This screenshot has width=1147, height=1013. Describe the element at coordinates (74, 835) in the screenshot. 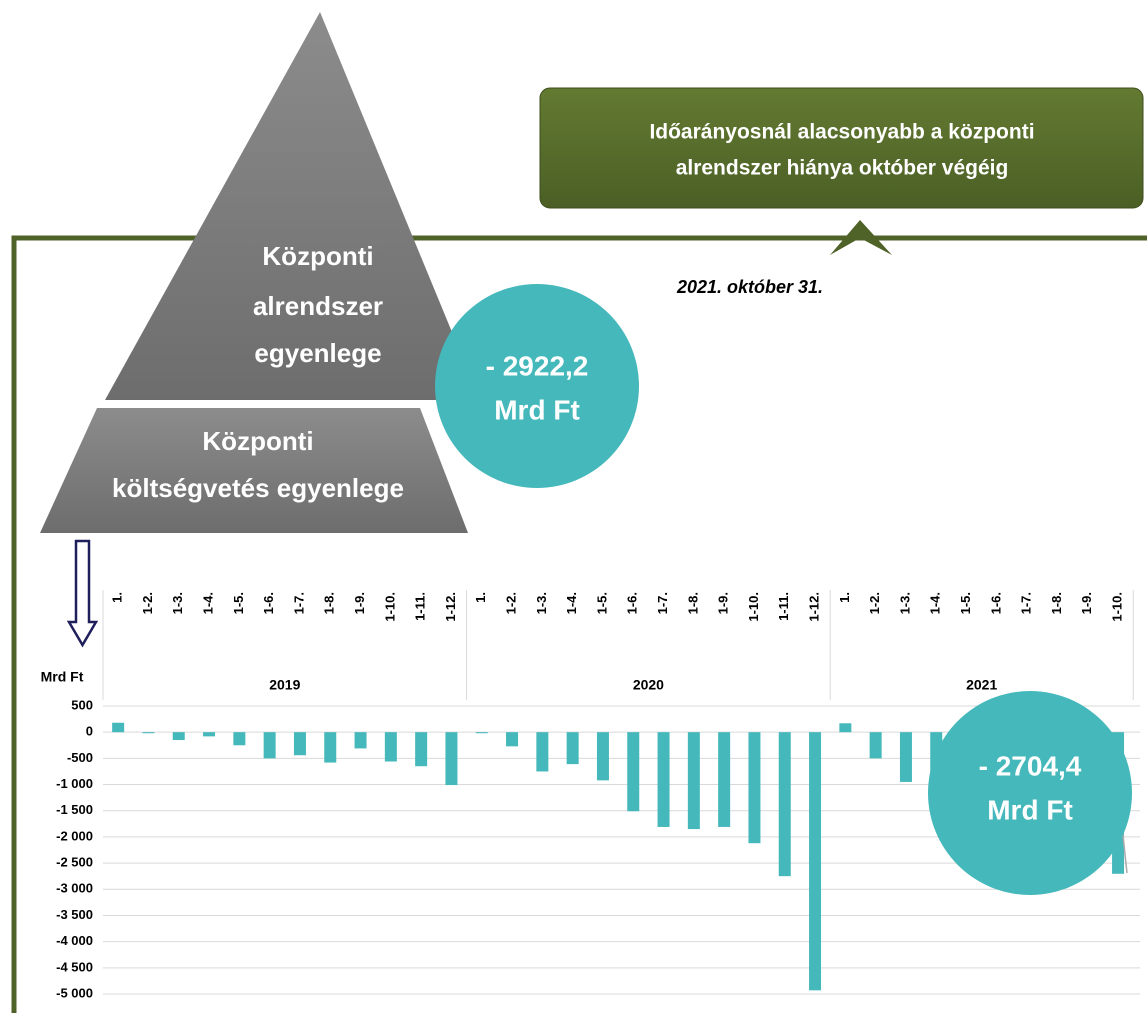

I see `y-tick-label: -2 000` at that location.